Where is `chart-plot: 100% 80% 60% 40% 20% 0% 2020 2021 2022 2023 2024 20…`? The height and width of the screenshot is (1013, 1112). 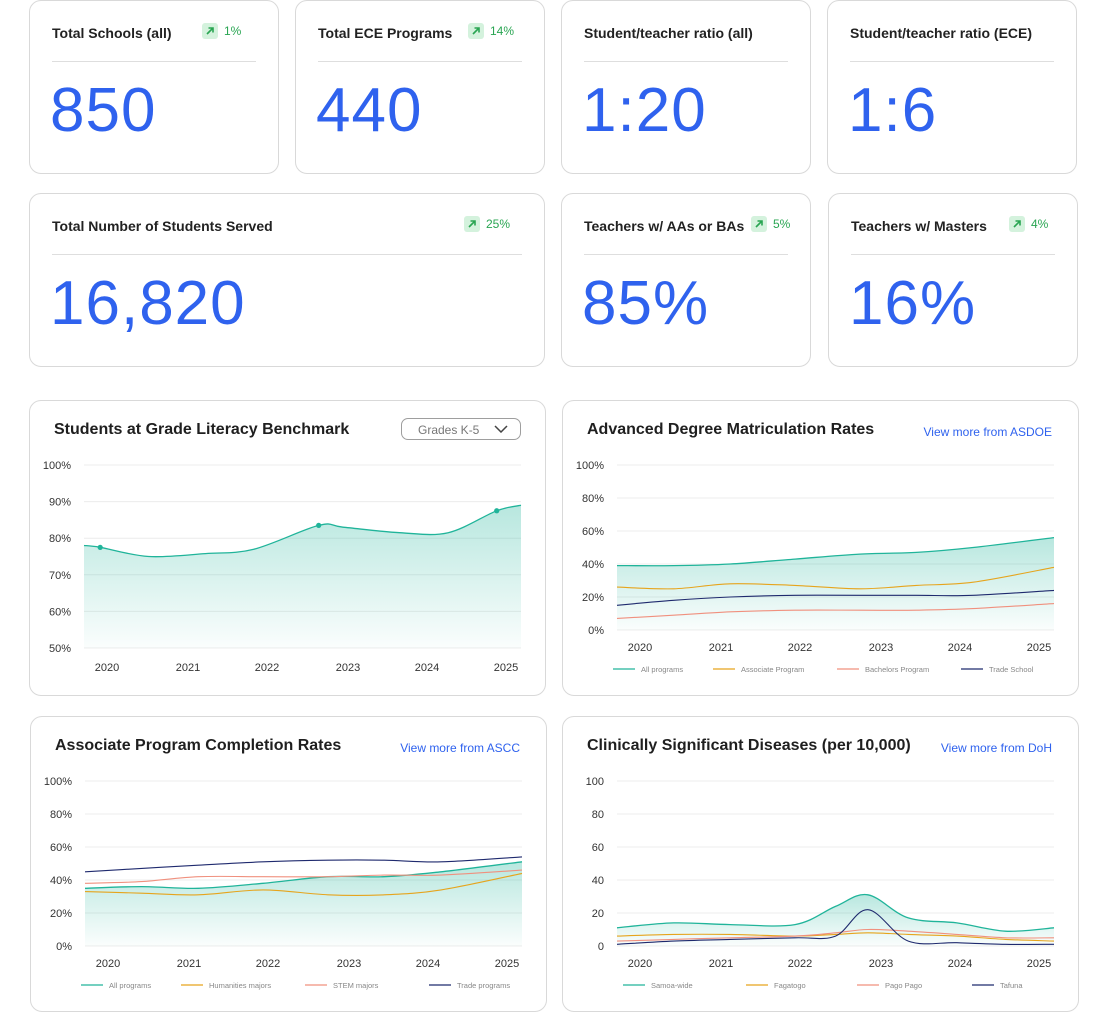
chart-plot: 100% 80% 60% 40% 20% 0% 2020 2021 2022 2023 2024 20… is located at coordinates (283, 883).